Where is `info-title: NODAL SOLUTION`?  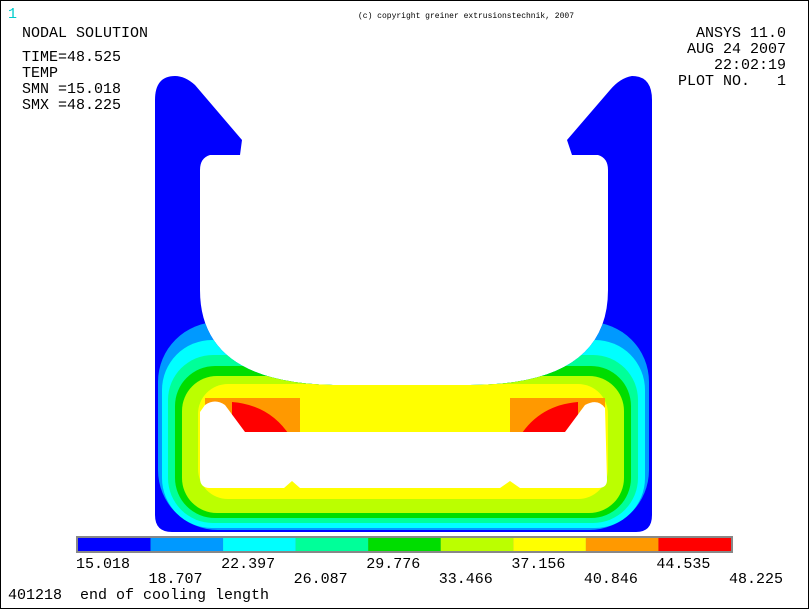 info-title: NODAL SOLUTION is located at coordinates (85, 33).